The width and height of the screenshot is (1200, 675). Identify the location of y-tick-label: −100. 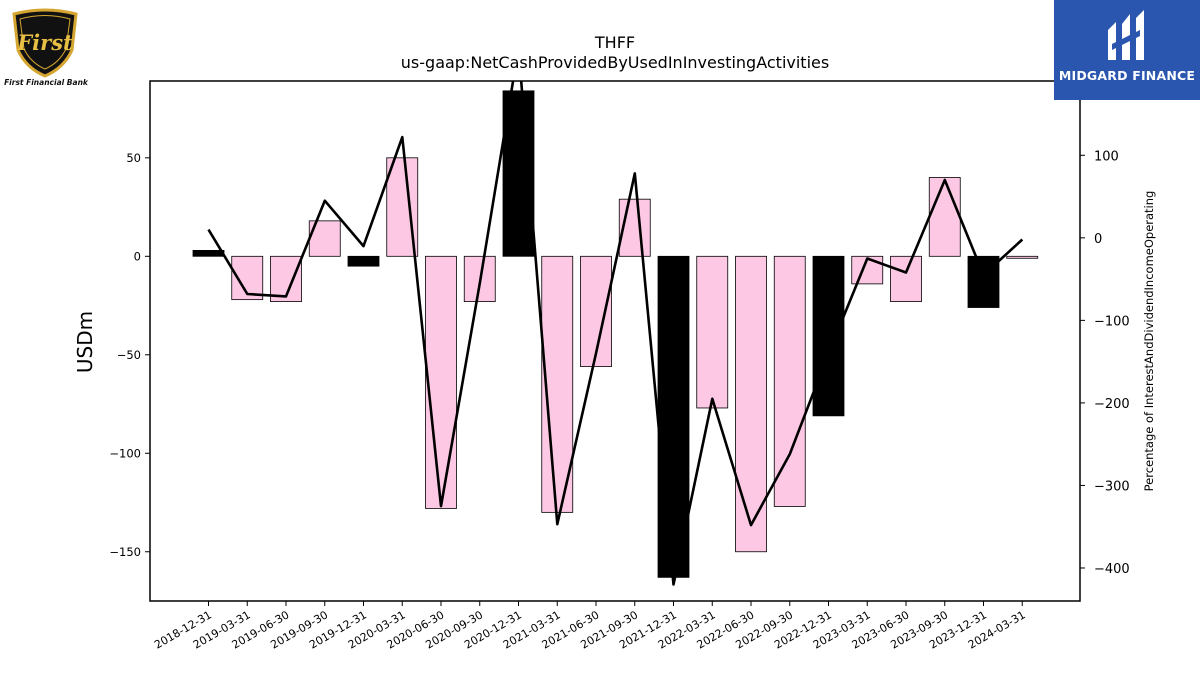
(125, 453).